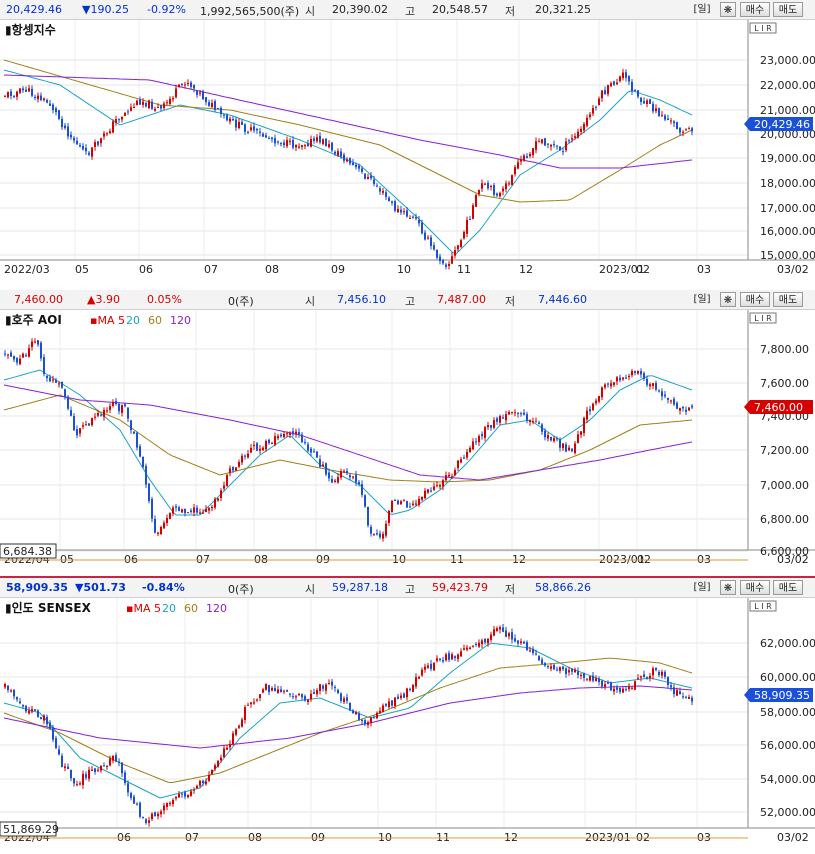  Describe the element at coordinates (28, 551) in the screenshot. I see `low-tag` at that location.